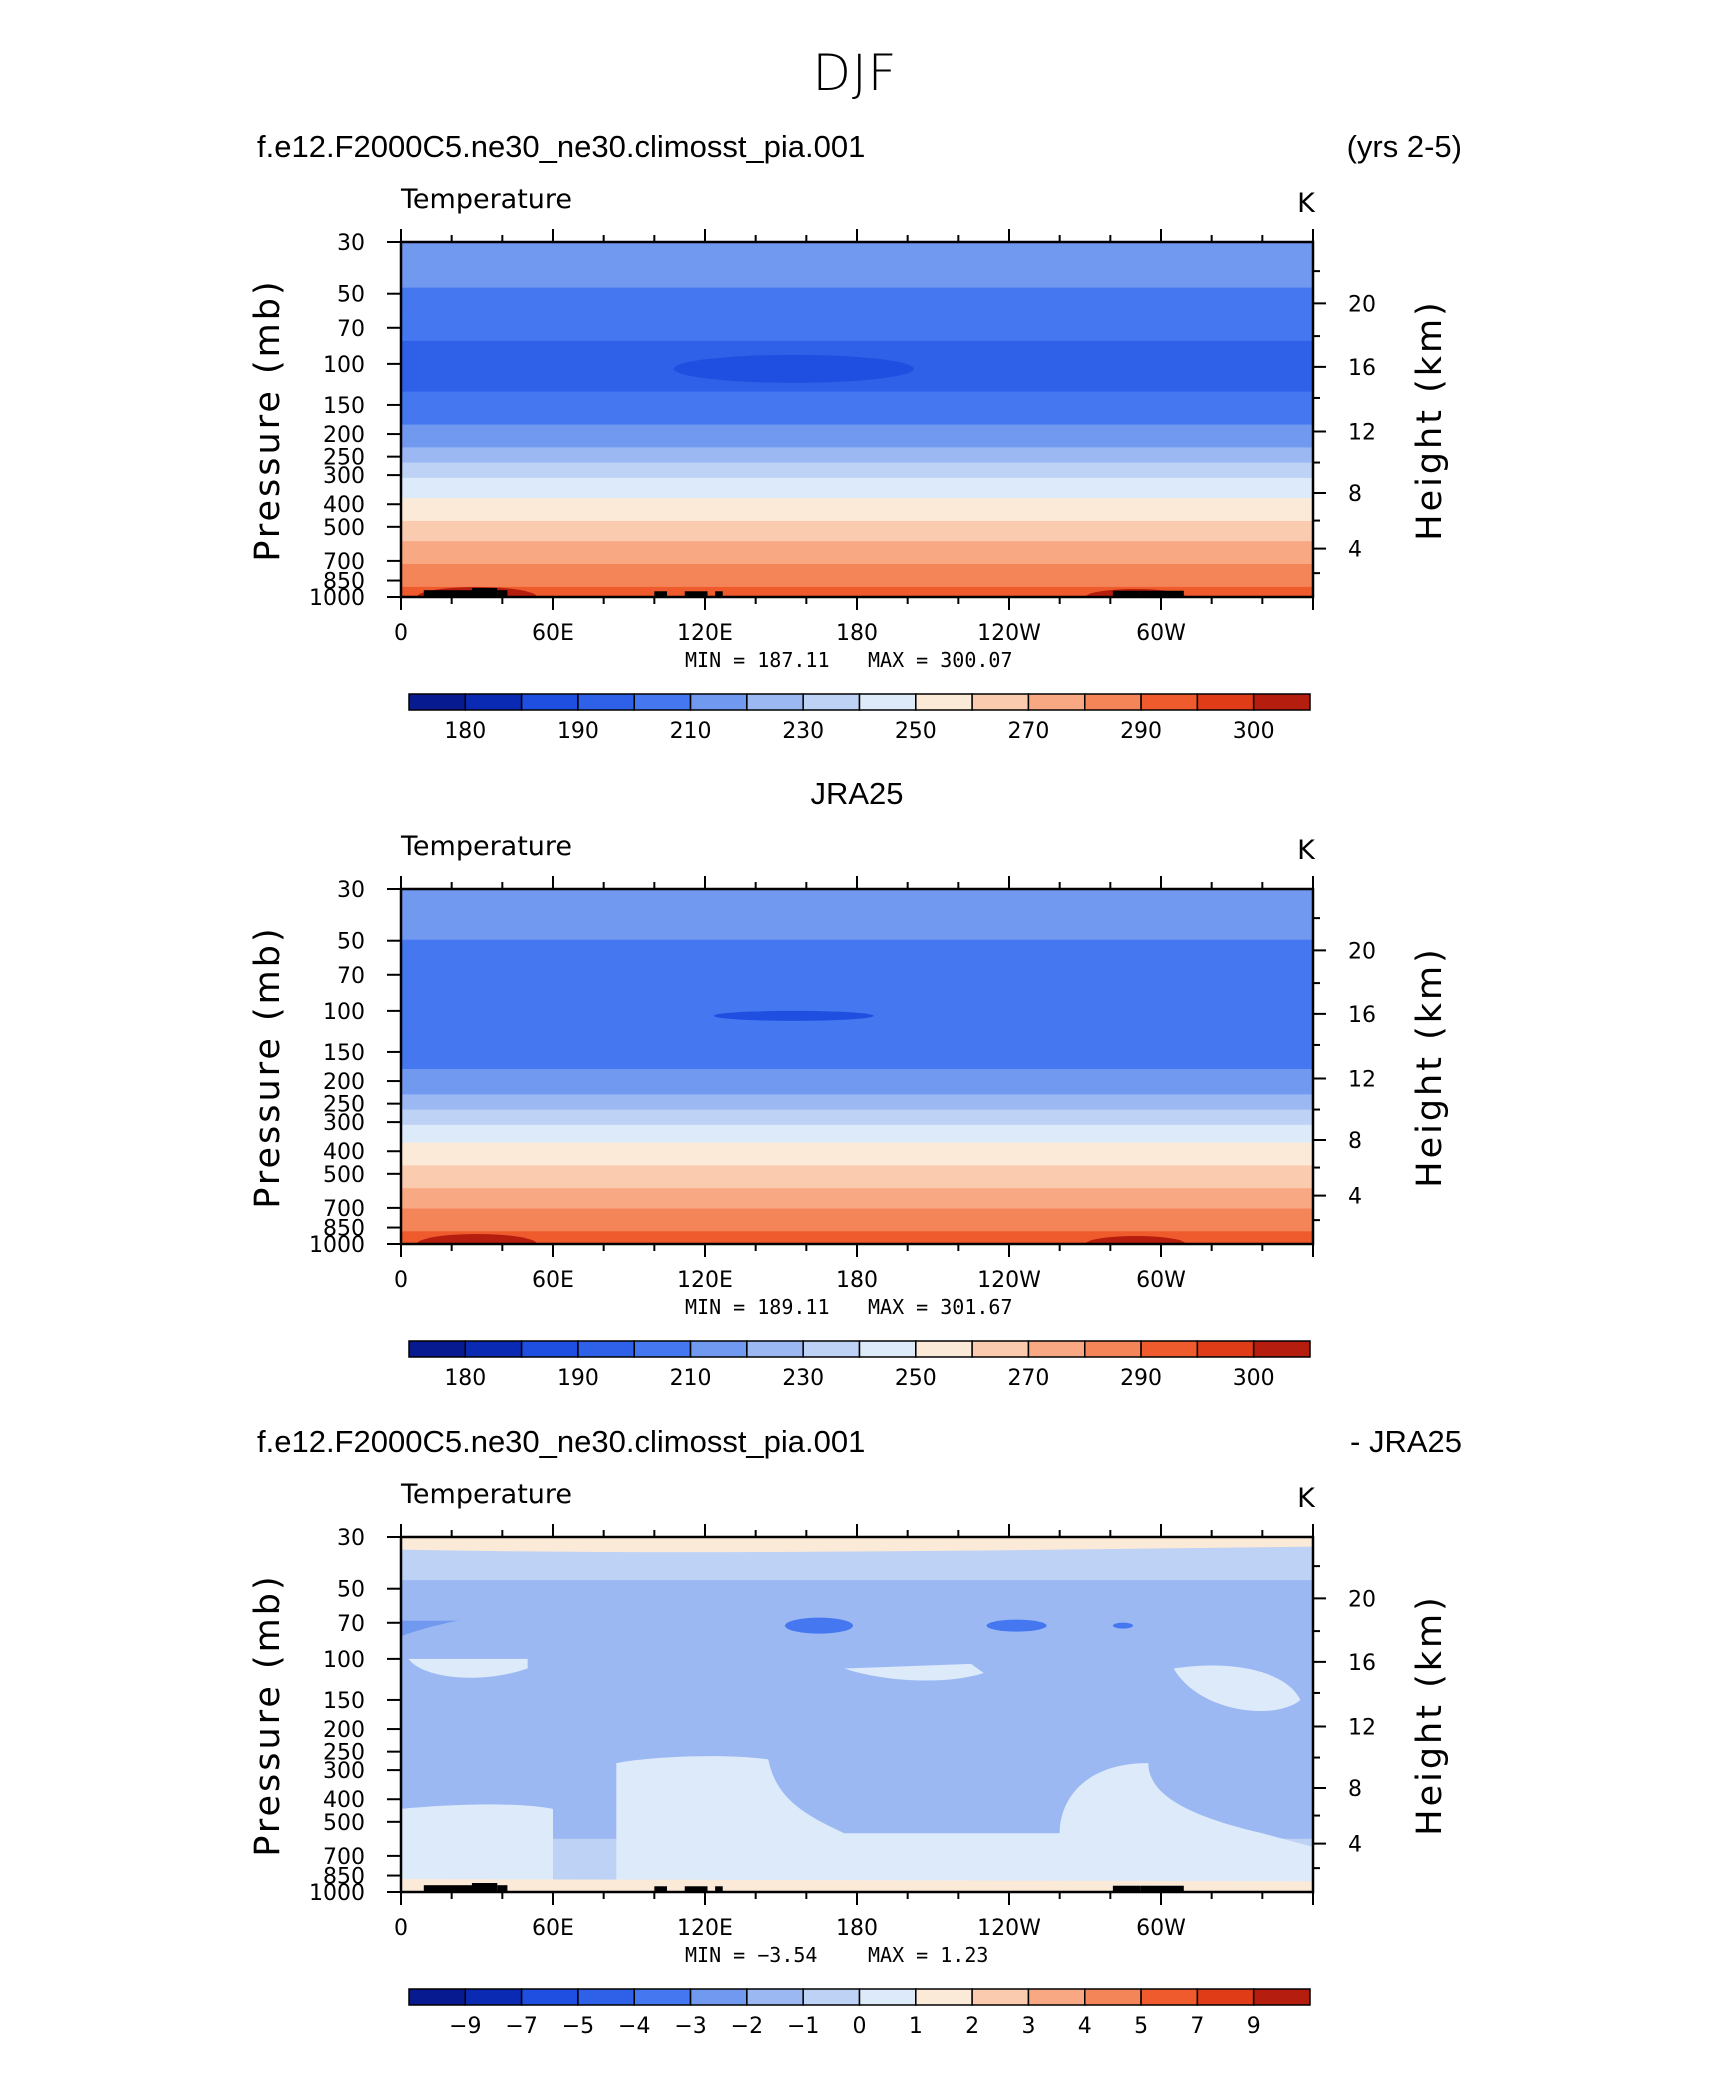  What do you see at coordinates (1135, 1240) in the screenshot?
I see `warm-core` at bounding box center [1135, 1240].